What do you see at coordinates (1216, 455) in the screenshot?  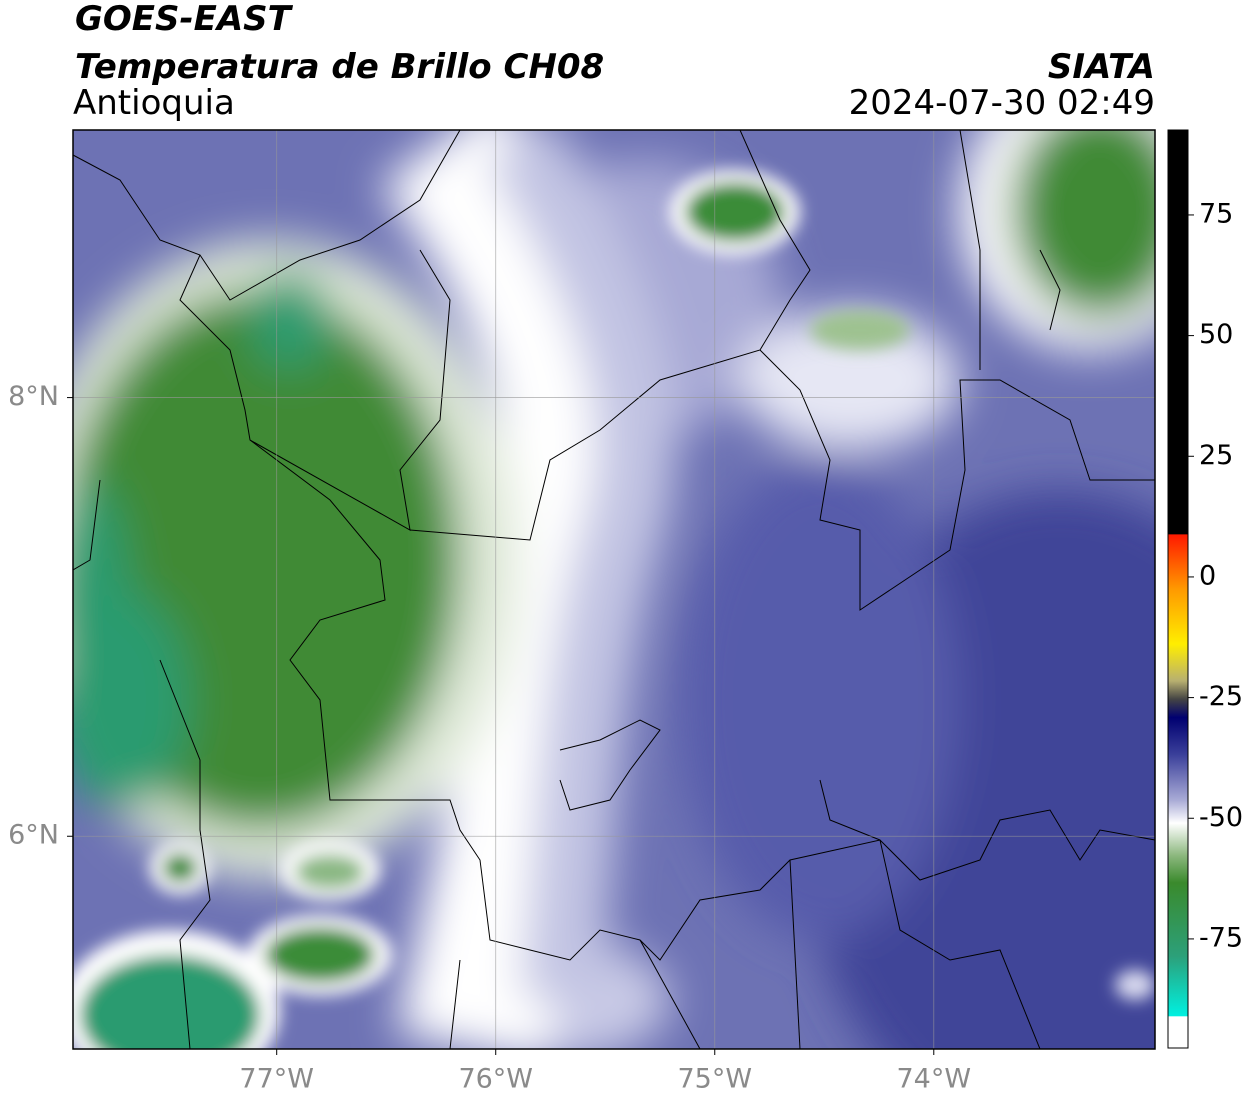 I see `colorbar-label: 25` at bounding box center [1216, 455].